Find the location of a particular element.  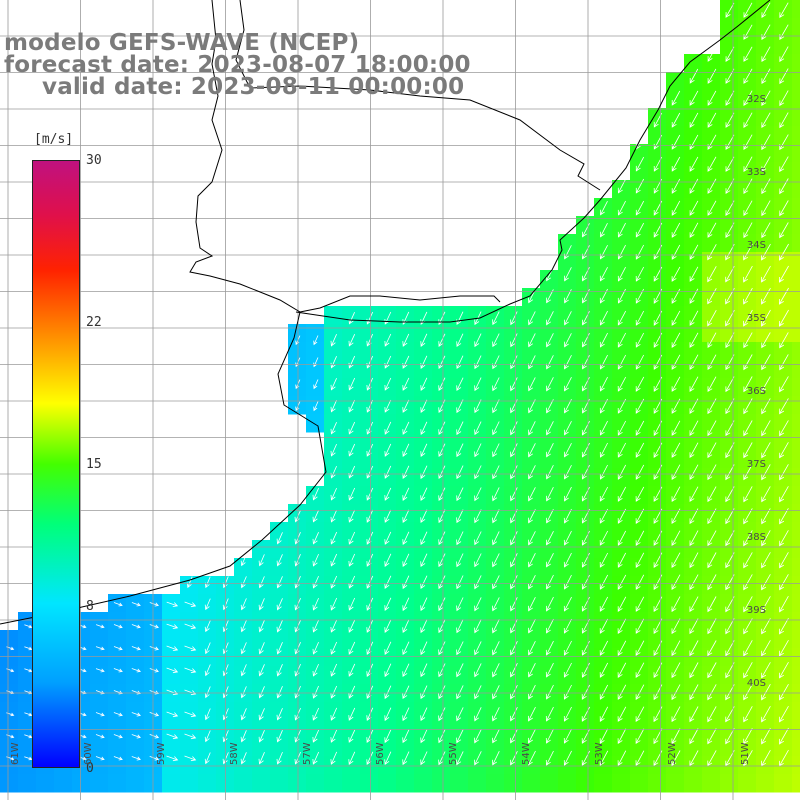

lat-label: 36S is located at coordinates (756, 391).